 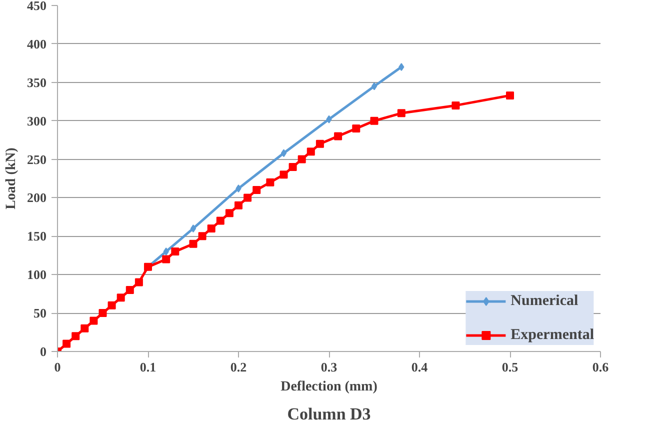 I want to click on x-tick-label: 0.1, so click(x=148, y=367).